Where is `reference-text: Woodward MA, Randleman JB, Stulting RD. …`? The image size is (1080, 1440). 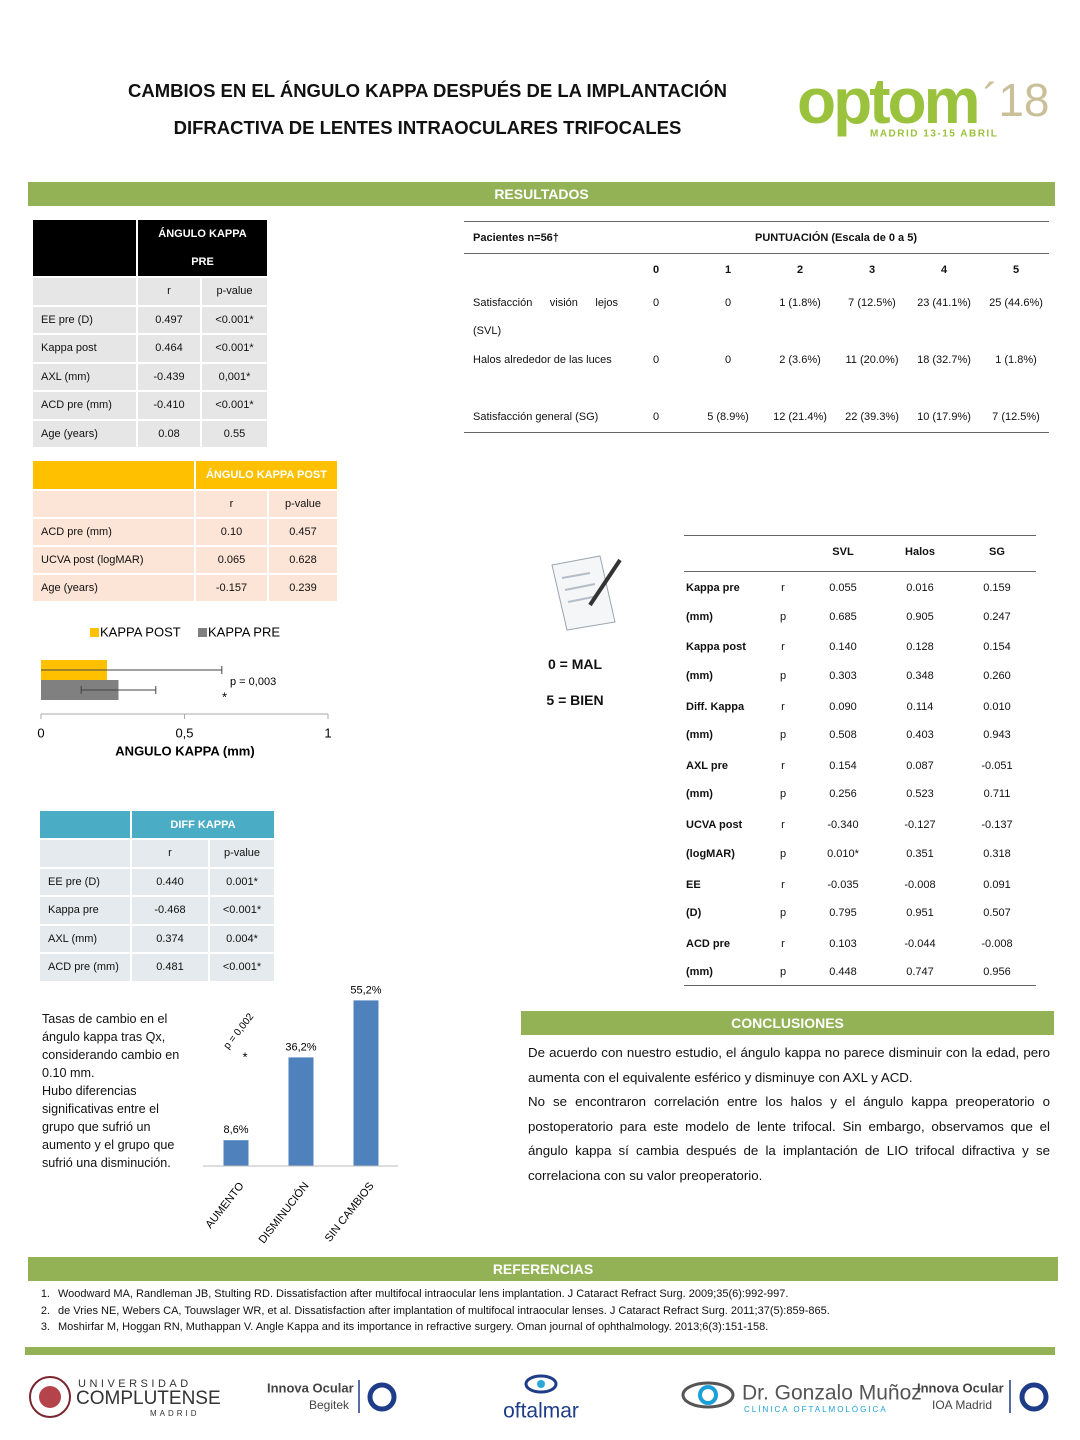
reference-text: Woodward MA, Randleman JB, Stulting RD. … is located at coordinates (423, 1294).